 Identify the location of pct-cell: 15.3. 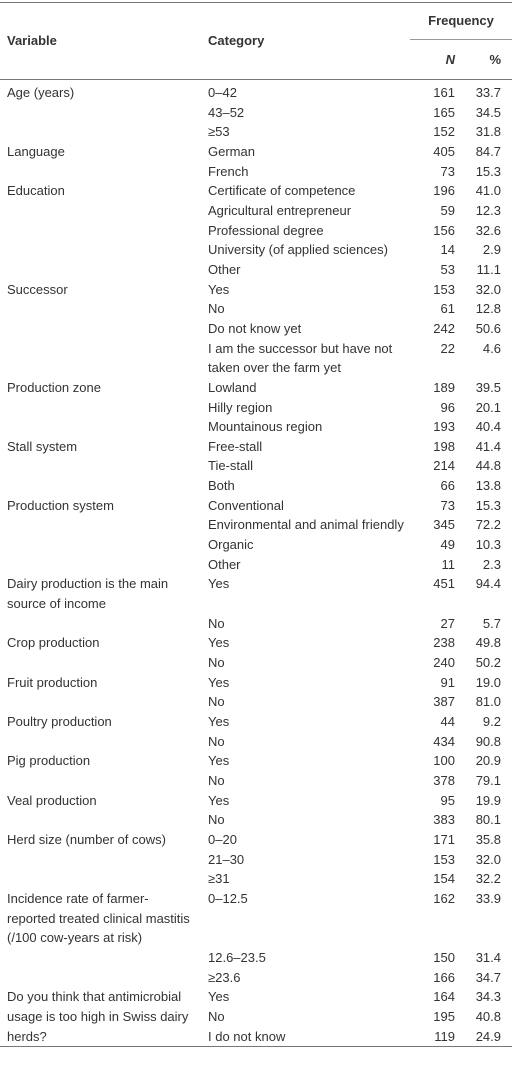
(488, 171).